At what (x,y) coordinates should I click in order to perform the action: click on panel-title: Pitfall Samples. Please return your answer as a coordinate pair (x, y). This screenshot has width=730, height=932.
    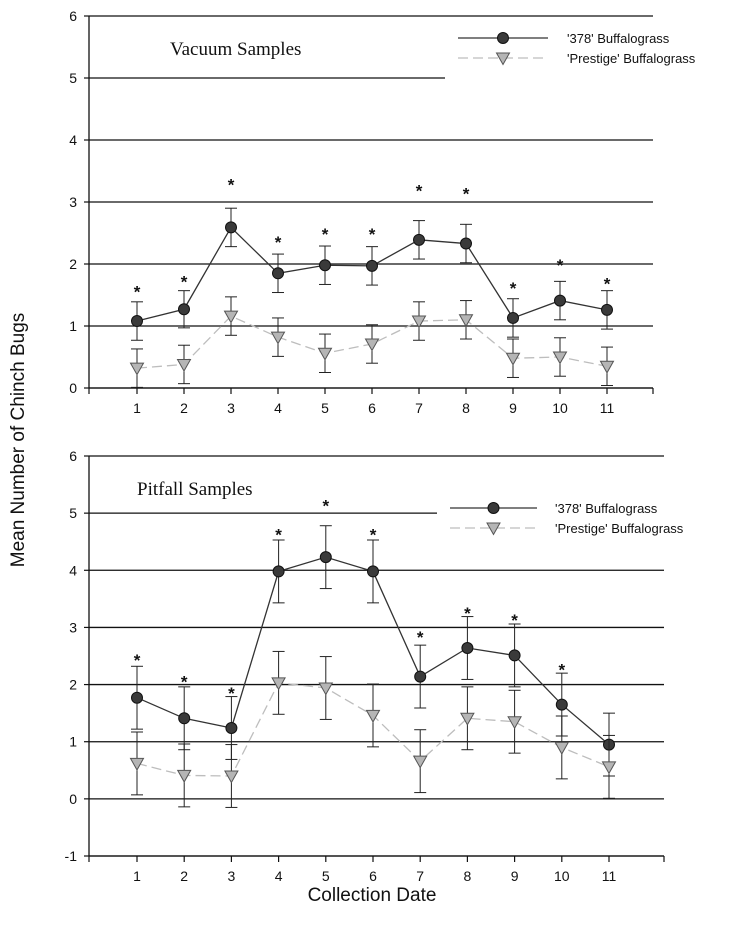
    Looking at the image, I should click on (195, 489).